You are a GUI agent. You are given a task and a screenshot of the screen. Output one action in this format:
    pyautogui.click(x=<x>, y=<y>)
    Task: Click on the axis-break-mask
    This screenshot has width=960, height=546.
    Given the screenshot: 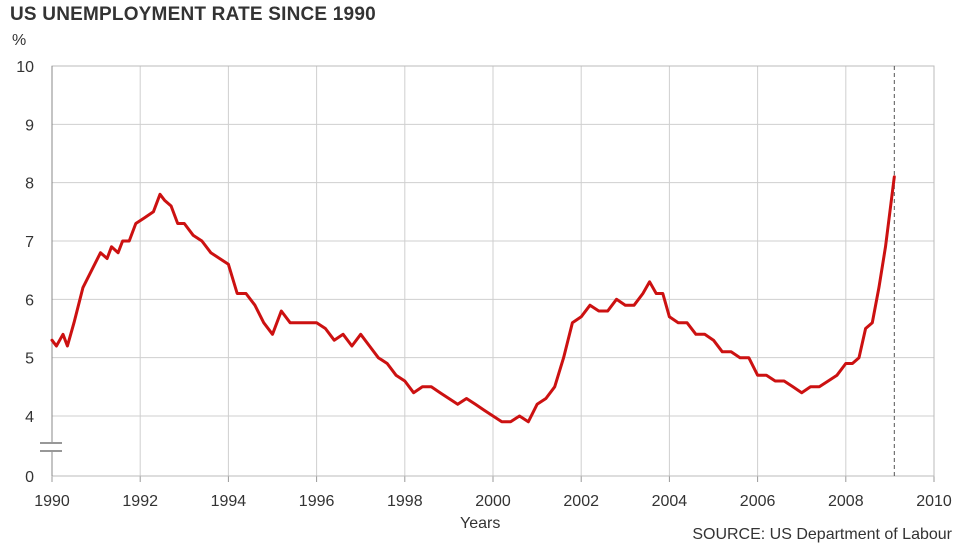 What is the action you would take?
    pyautogui.click(x=51, y=447)
    